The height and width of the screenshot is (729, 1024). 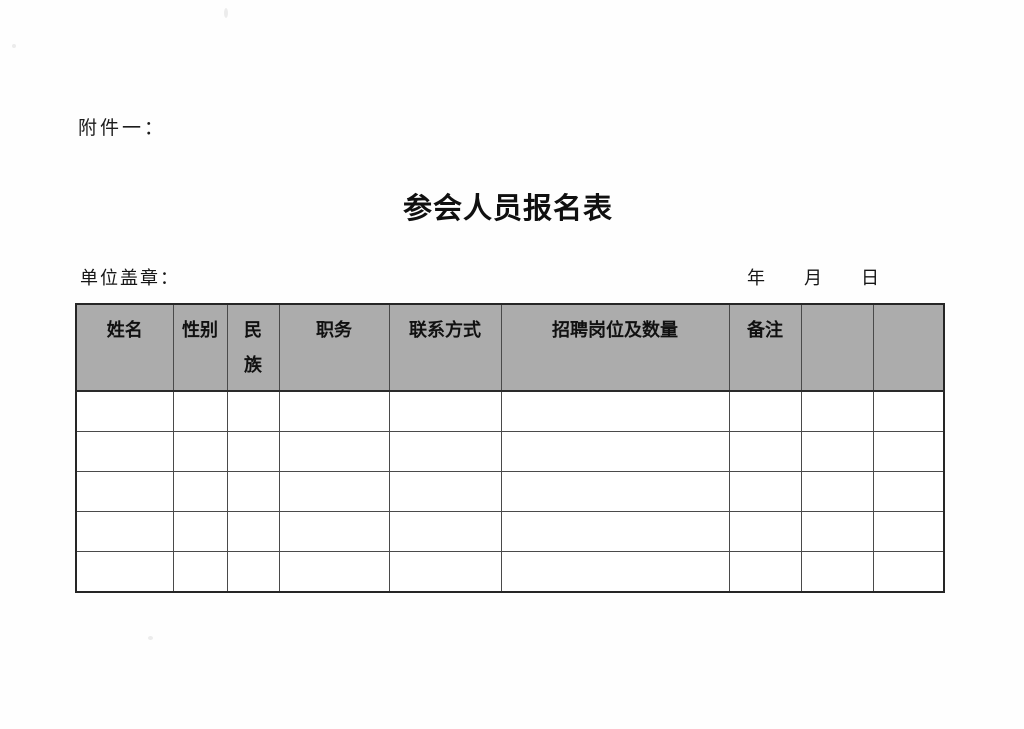 What do you see at coordinates (334, 347) in the screenshot?
I see `header-cell-position: 职务` at bounding box center [334, 347].